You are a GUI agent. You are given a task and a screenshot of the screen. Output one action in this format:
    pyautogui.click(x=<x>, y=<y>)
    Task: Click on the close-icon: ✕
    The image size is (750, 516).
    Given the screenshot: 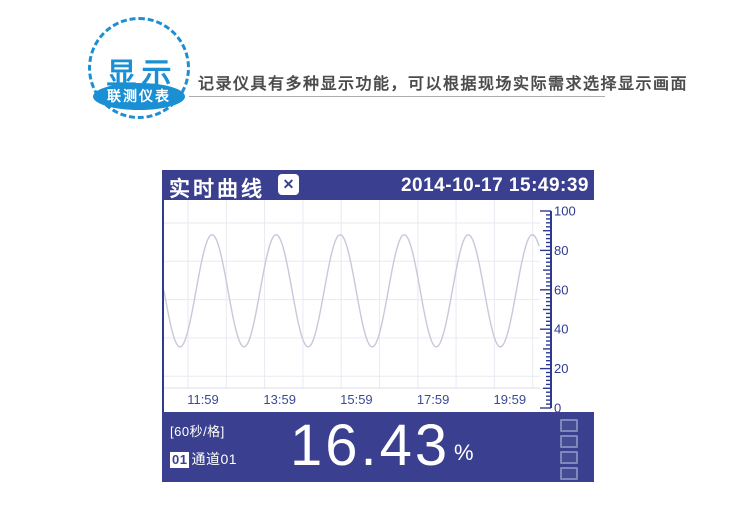 What is the action you would take?
    pyautogui.click(x=288, y=184)
    